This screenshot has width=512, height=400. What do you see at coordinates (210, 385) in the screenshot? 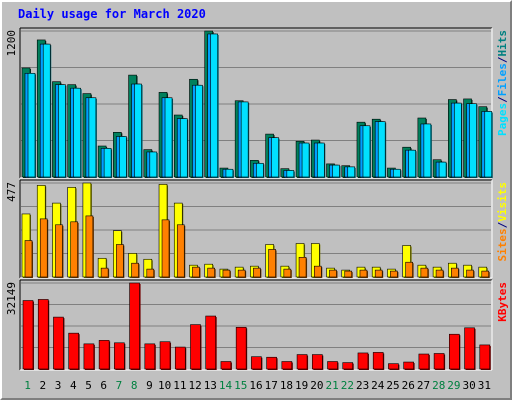
I see `x-tick-label-13: 13` at bounding box center [210, 385].